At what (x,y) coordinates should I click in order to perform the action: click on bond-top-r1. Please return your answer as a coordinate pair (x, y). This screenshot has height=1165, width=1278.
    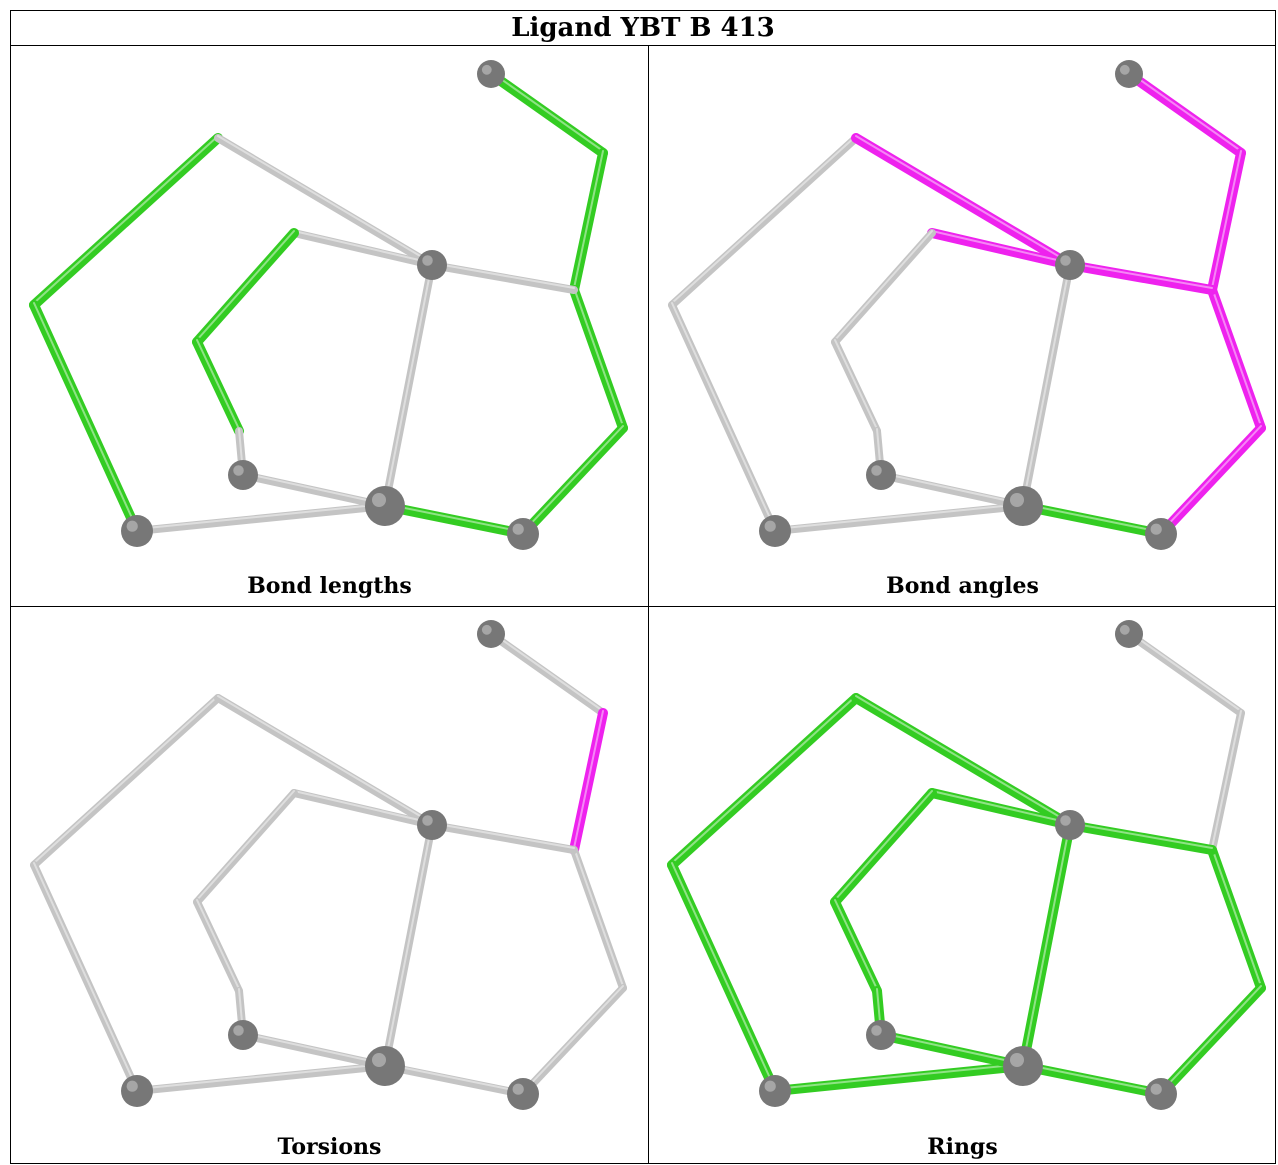
    Looking at the image, I should click on (547, 673).